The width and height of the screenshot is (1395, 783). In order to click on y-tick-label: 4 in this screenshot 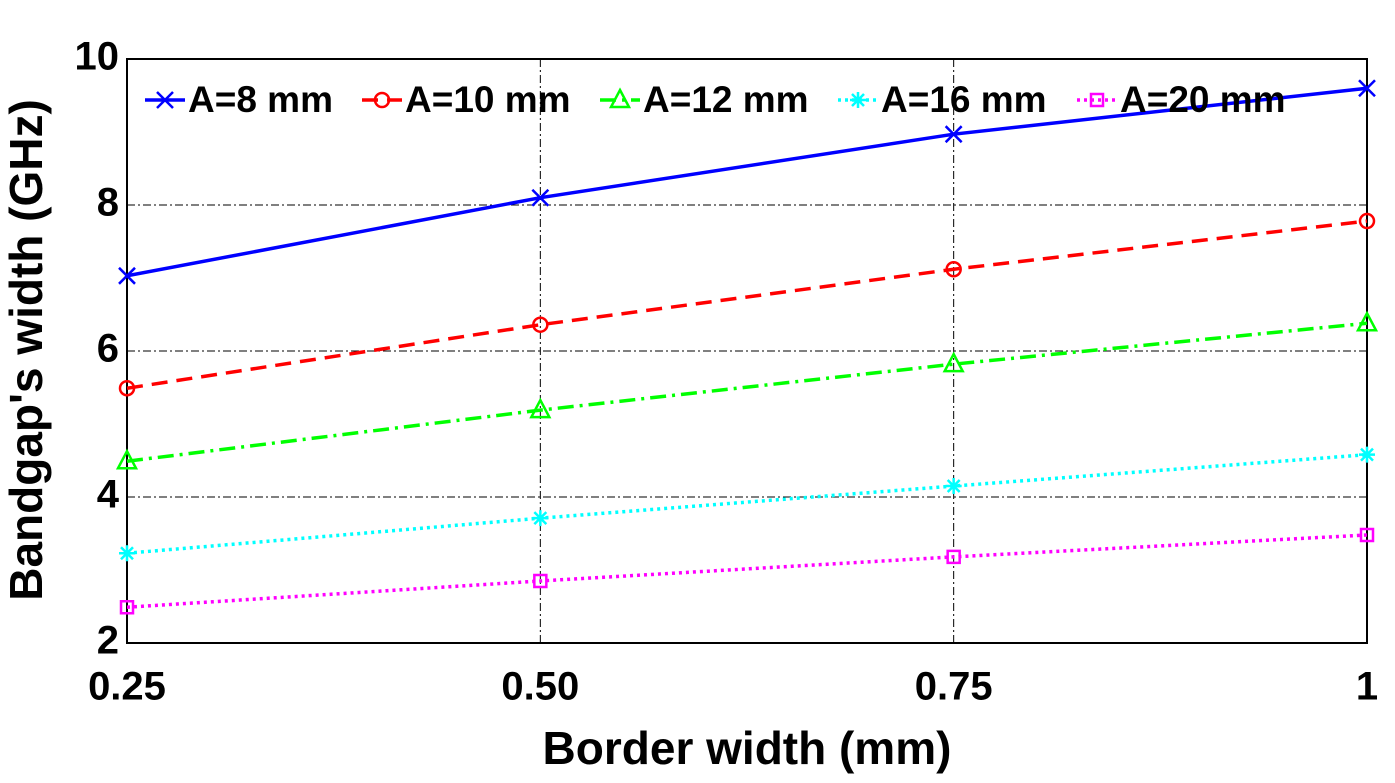, I will do `click(108, 495)`.